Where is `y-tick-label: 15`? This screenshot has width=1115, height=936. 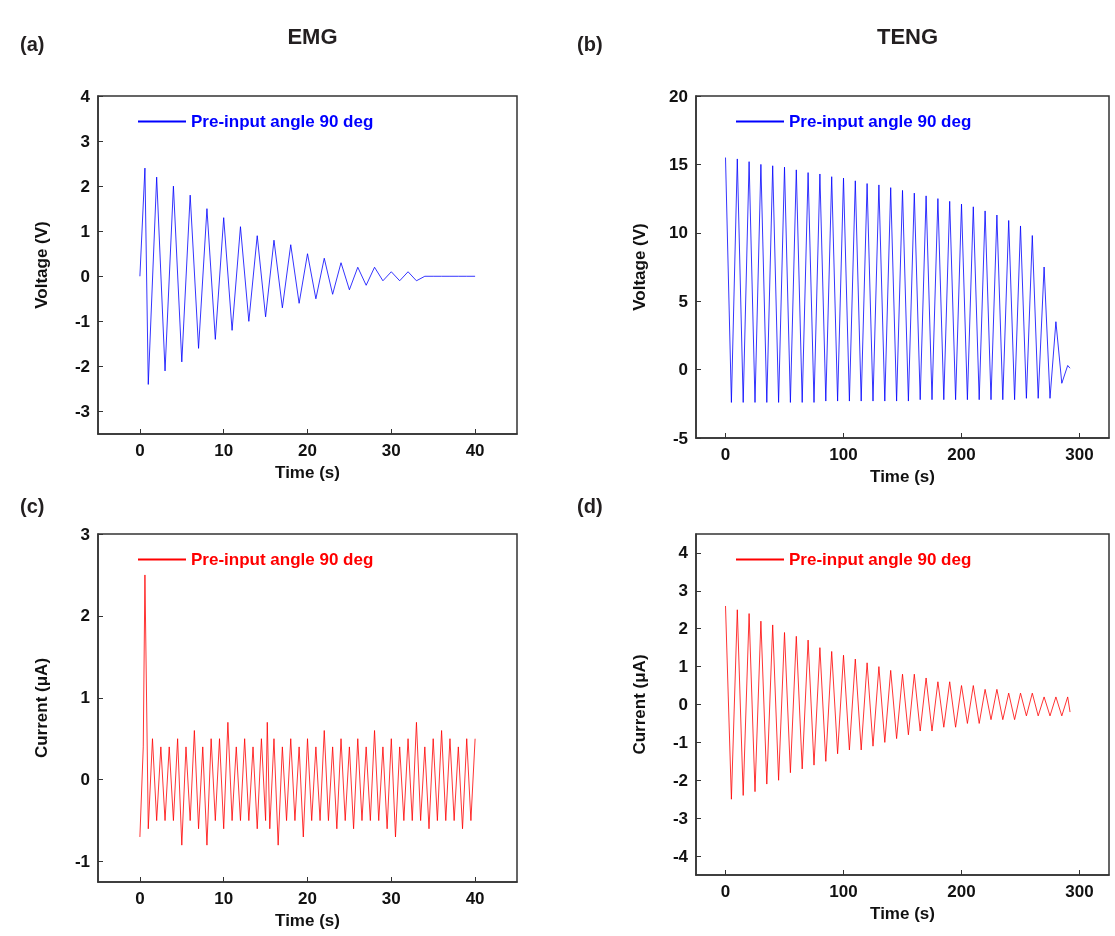
y-tick-label: 15 is located at coordinates (678, 164).